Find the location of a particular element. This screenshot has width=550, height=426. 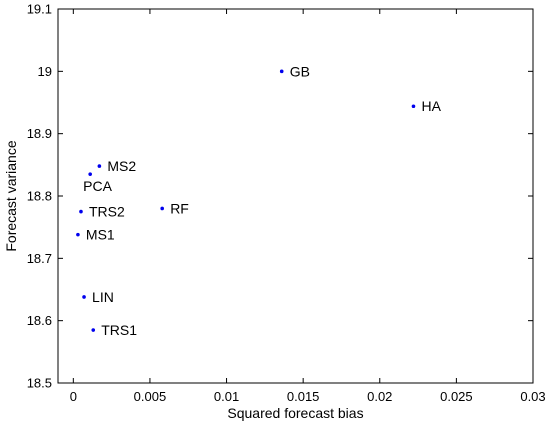

data-point-ms2 is located at coordinates (99, 166).